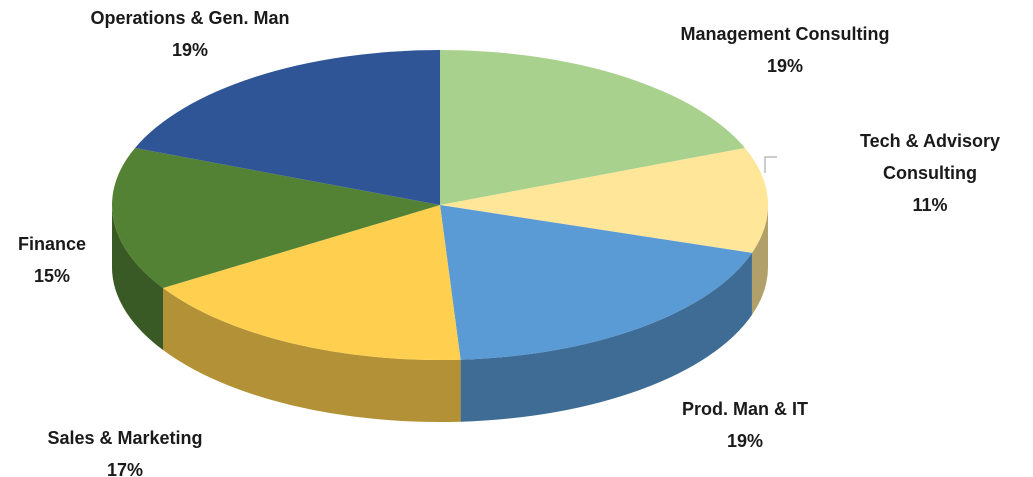  I want to click on value-label: 11%, so click(930, 205).